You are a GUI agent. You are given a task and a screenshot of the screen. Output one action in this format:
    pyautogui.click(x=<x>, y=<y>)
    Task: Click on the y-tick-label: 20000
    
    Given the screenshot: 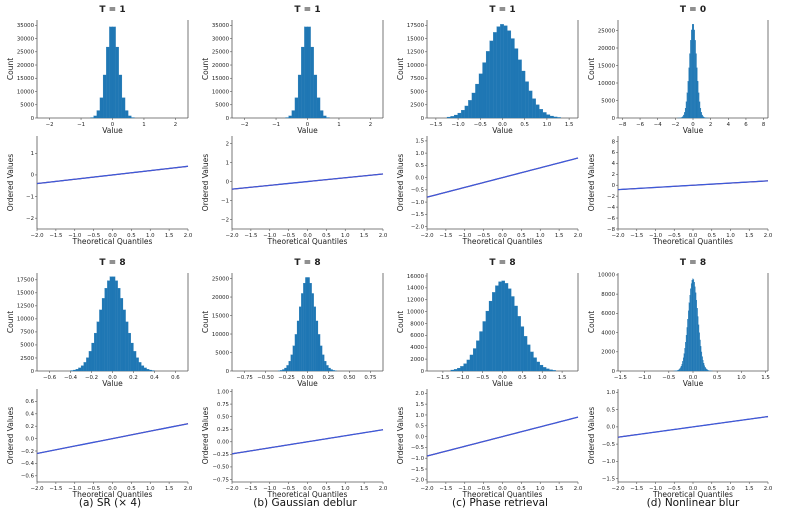 What is the action you would take?
    pyautogui.click(x=221, y=66)
    